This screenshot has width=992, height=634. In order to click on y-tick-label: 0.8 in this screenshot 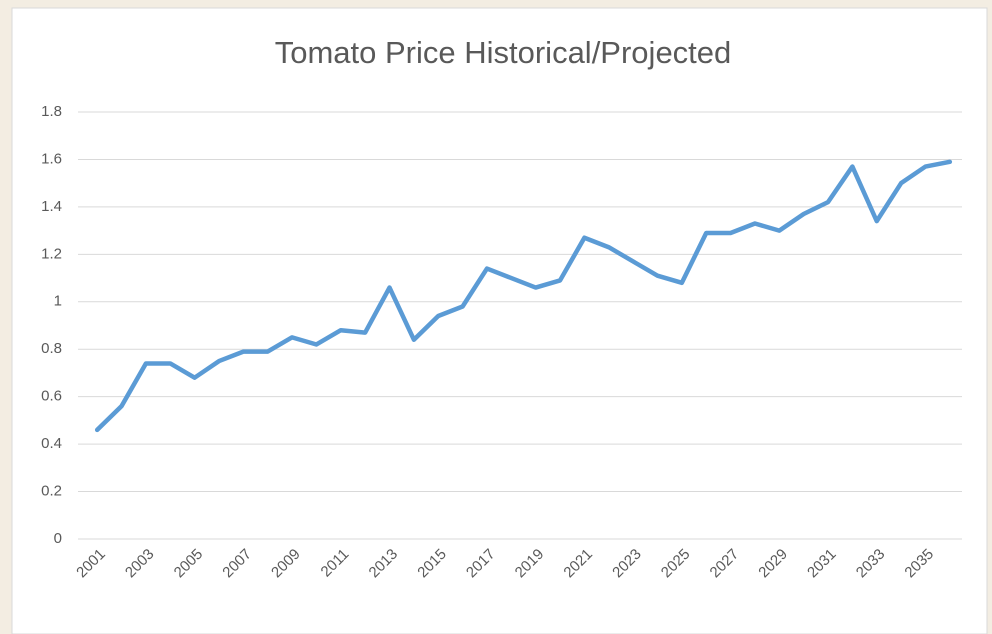, I will do `click(51, 348)`.